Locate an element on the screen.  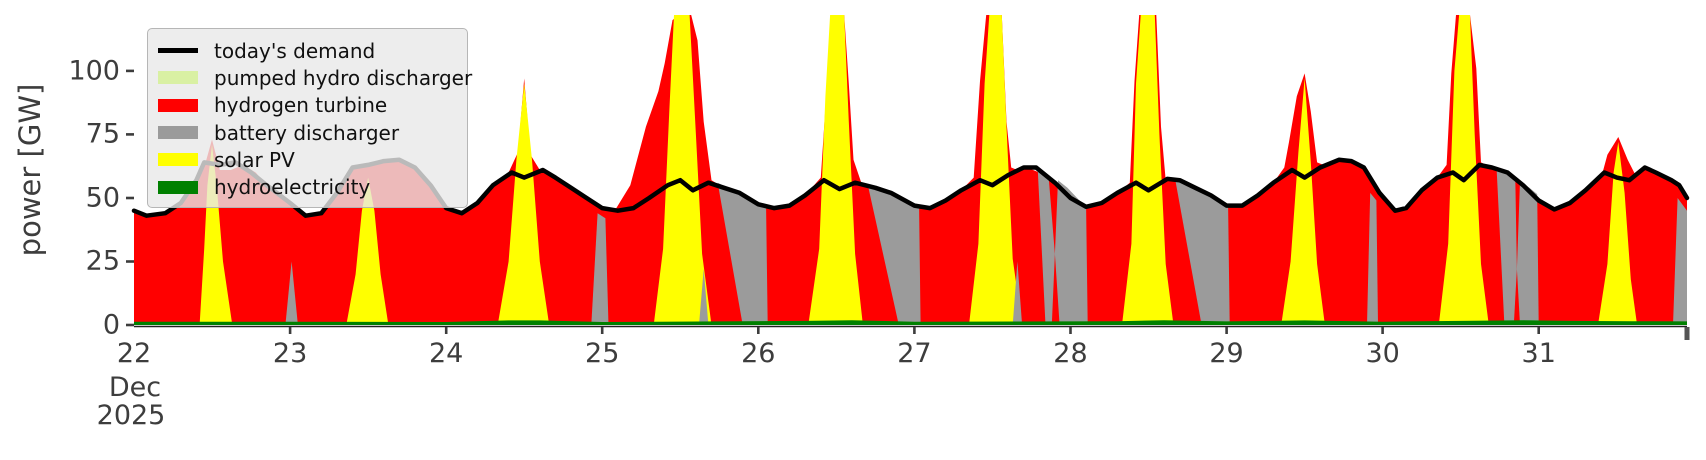
x-tick-label-28: 28 is located at coordinates (1070, 353).